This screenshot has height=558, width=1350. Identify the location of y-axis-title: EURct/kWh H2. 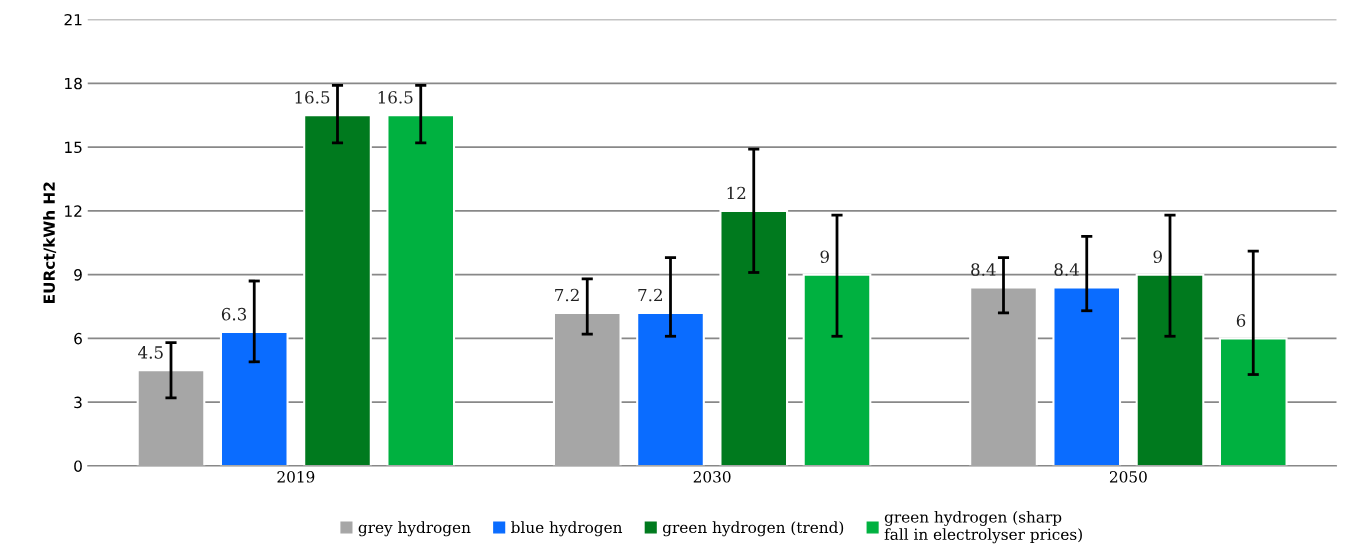
(50, 242).